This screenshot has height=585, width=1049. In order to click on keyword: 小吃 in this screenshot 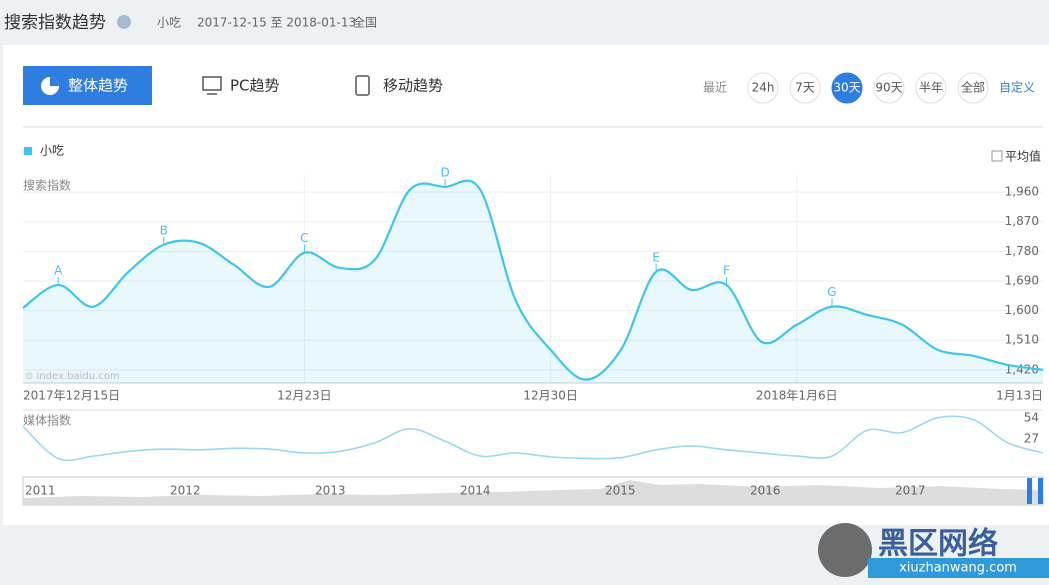, I will do `click(169, 23)`.